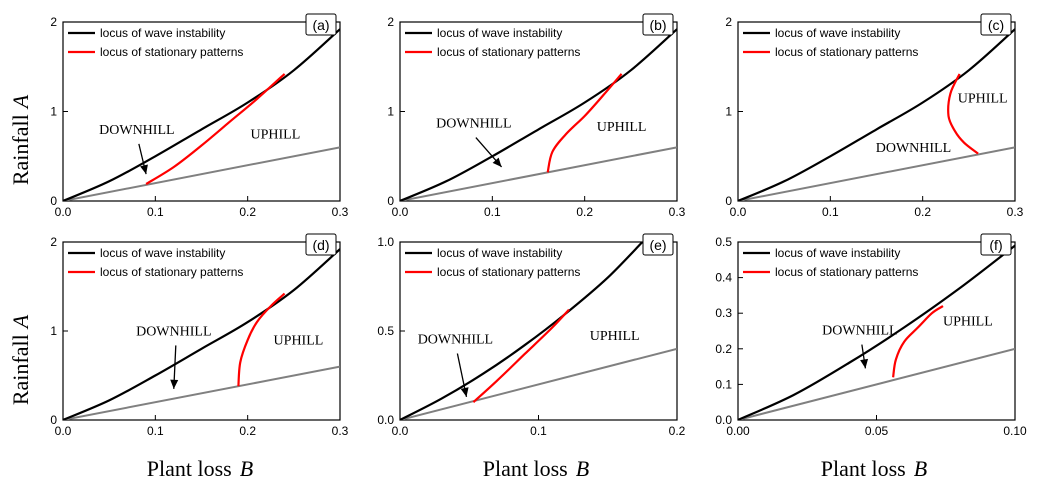 This screenshot has width=1040, height=485. Describe the element at coordinates (723, 278) in the screenshot. I see `y-tick-label: 0.4` at that location.